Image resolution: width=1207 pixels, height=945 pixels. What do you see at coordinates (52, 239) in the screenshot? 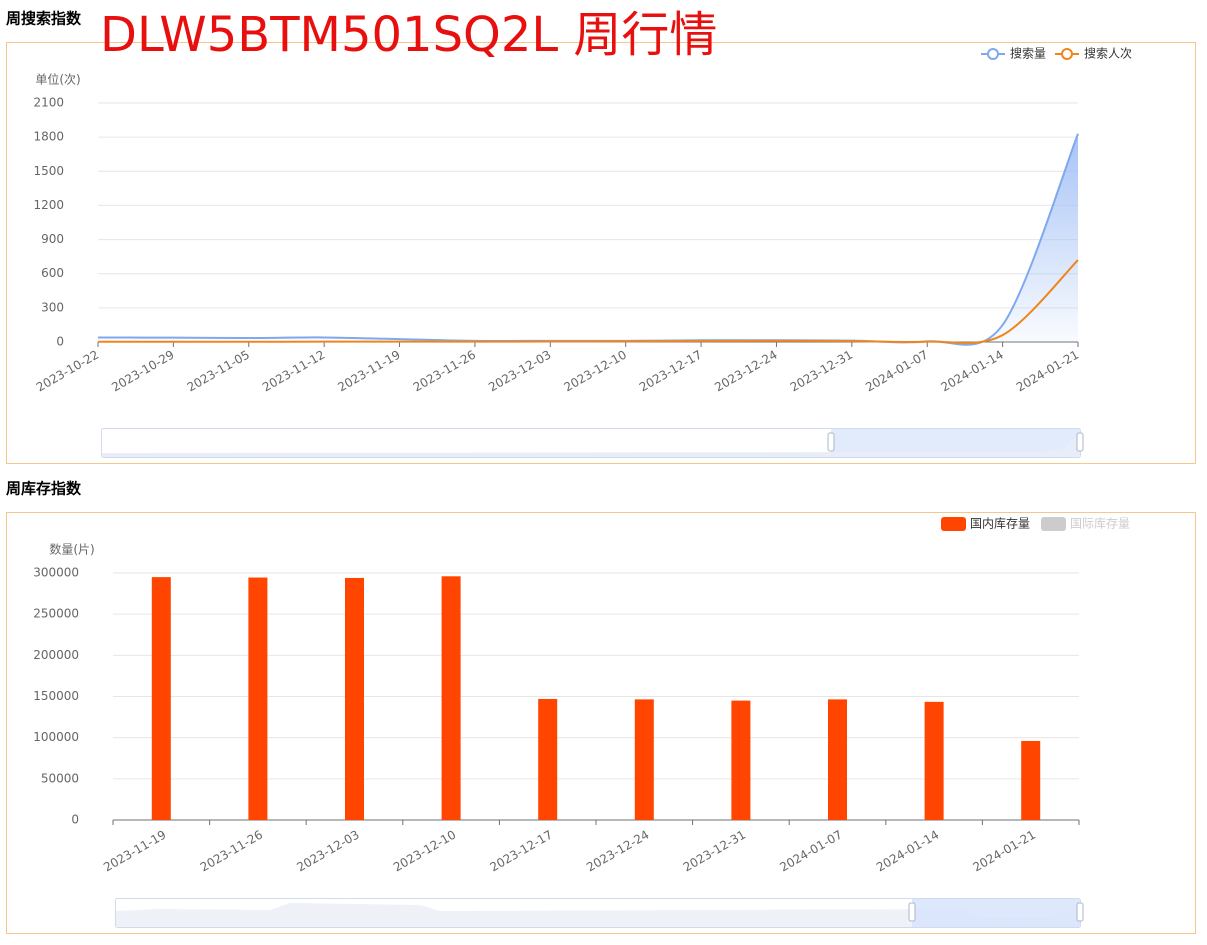
I see `y-tick-label: 900` at bounding box center [52, 239].